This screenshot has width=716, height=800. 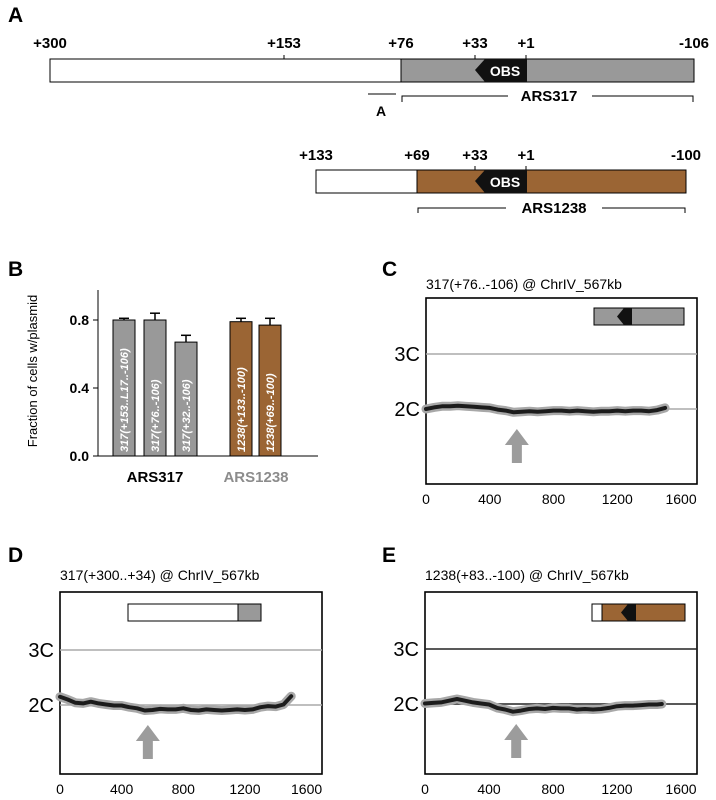 I want to click on map1-obs-arrow, so click(x=501, y=70).